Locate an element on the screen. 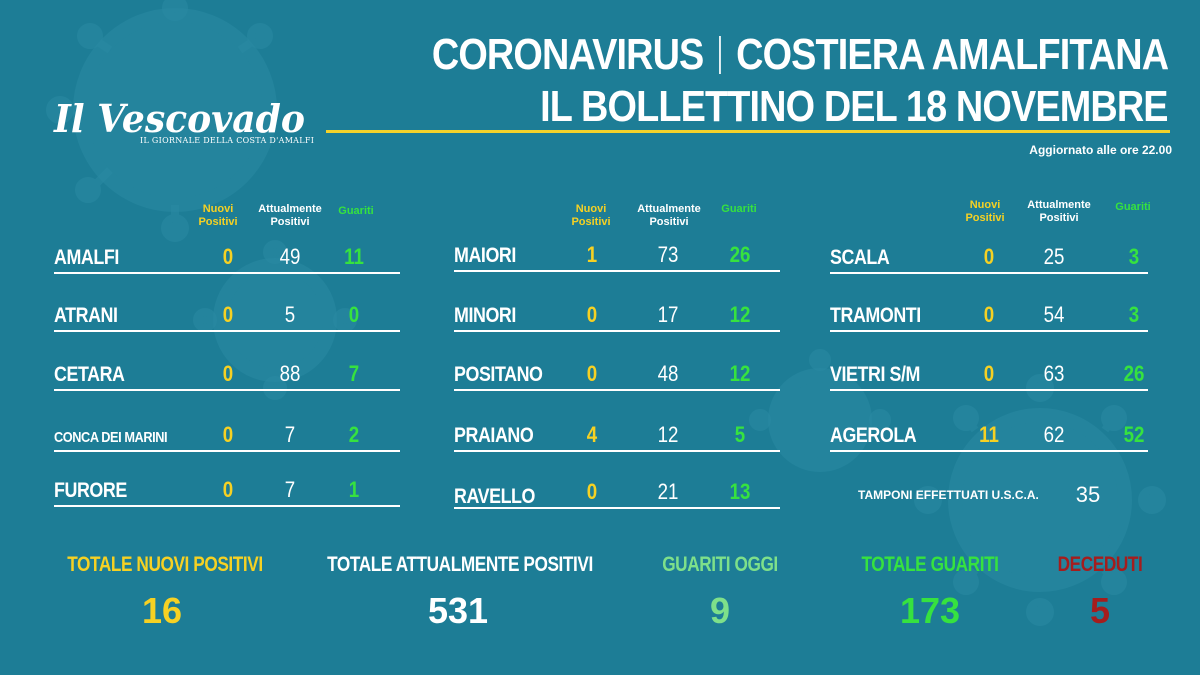  town-row-agerola: AGEROLA 11 62 52 is located at coordinates (989, 435).